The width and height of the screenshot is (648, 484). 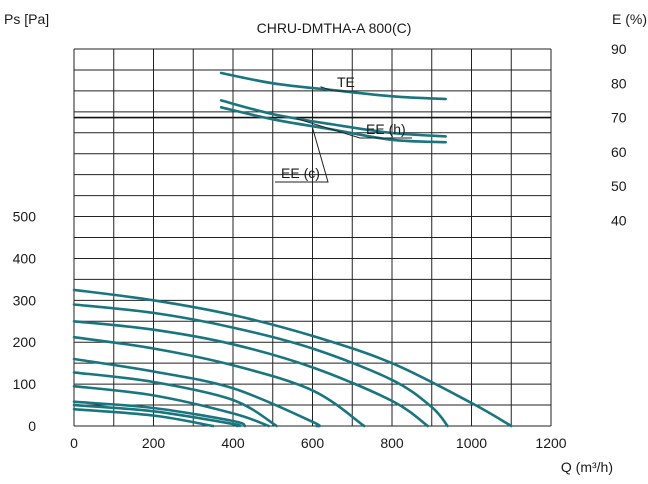 What do you see at coordinates (74, 443) in the screenshot?
I see `x-tick-label: 0` at bounding box center [74, 443].